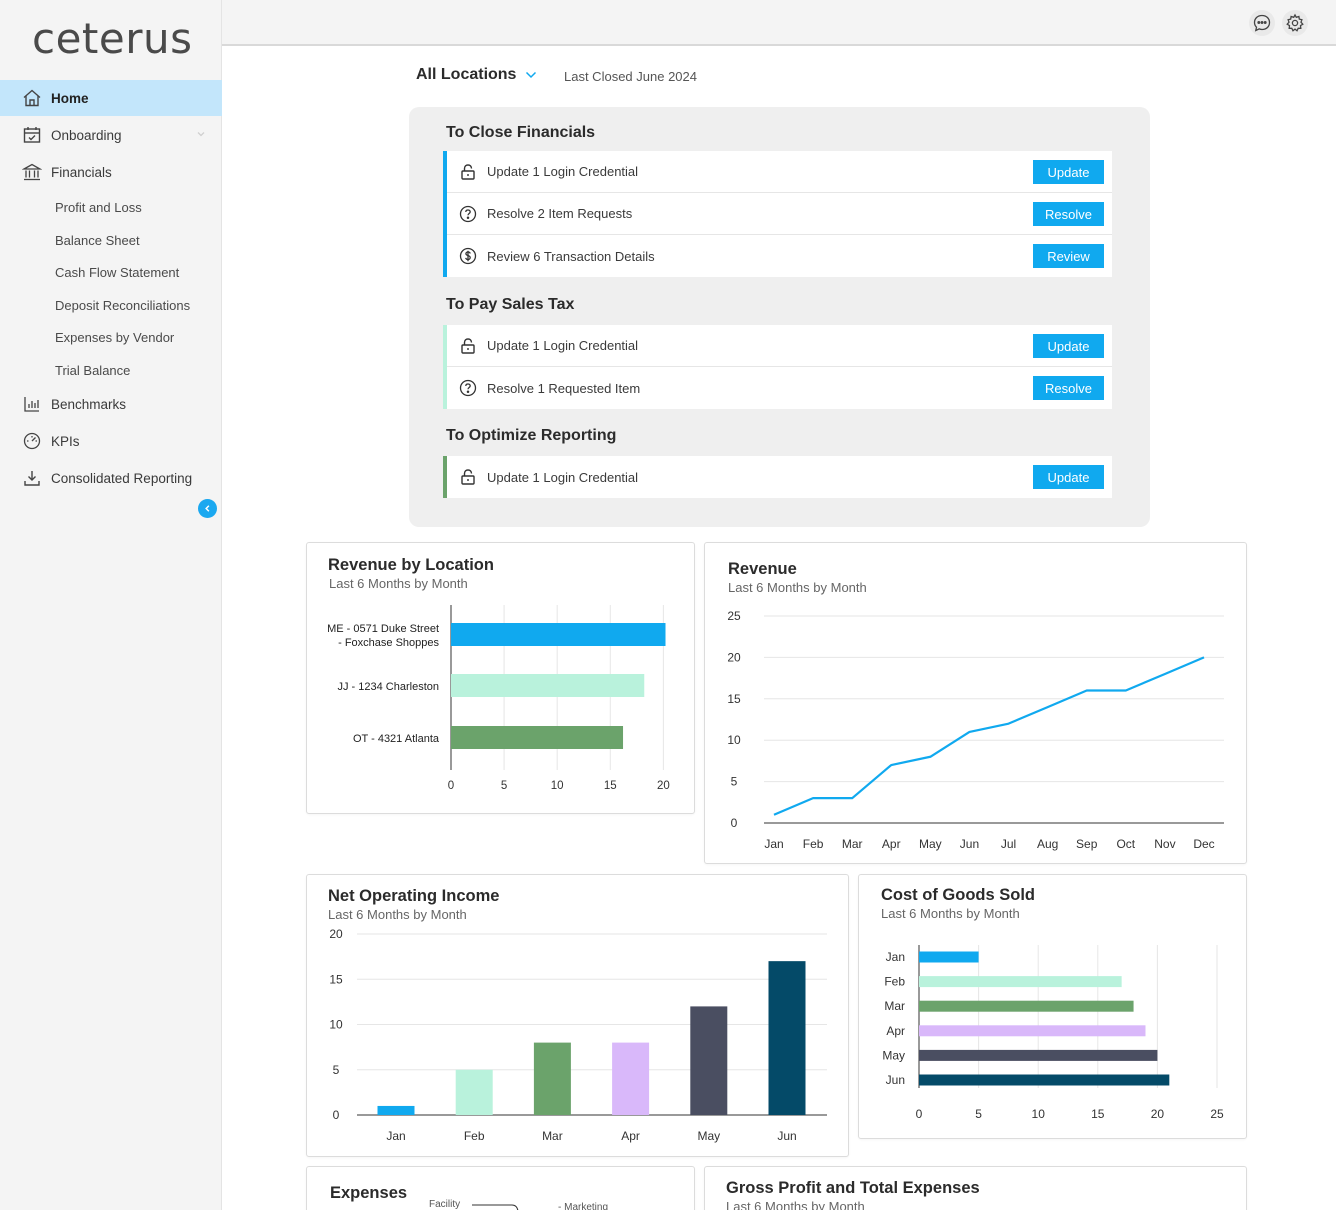 This screenshot has height=1210, width=1336. What do you see at coordinates (560, 213) in the screenshot?
I see `task-text: Resolve 2 Item Requests` at bounding box center [560, 213].